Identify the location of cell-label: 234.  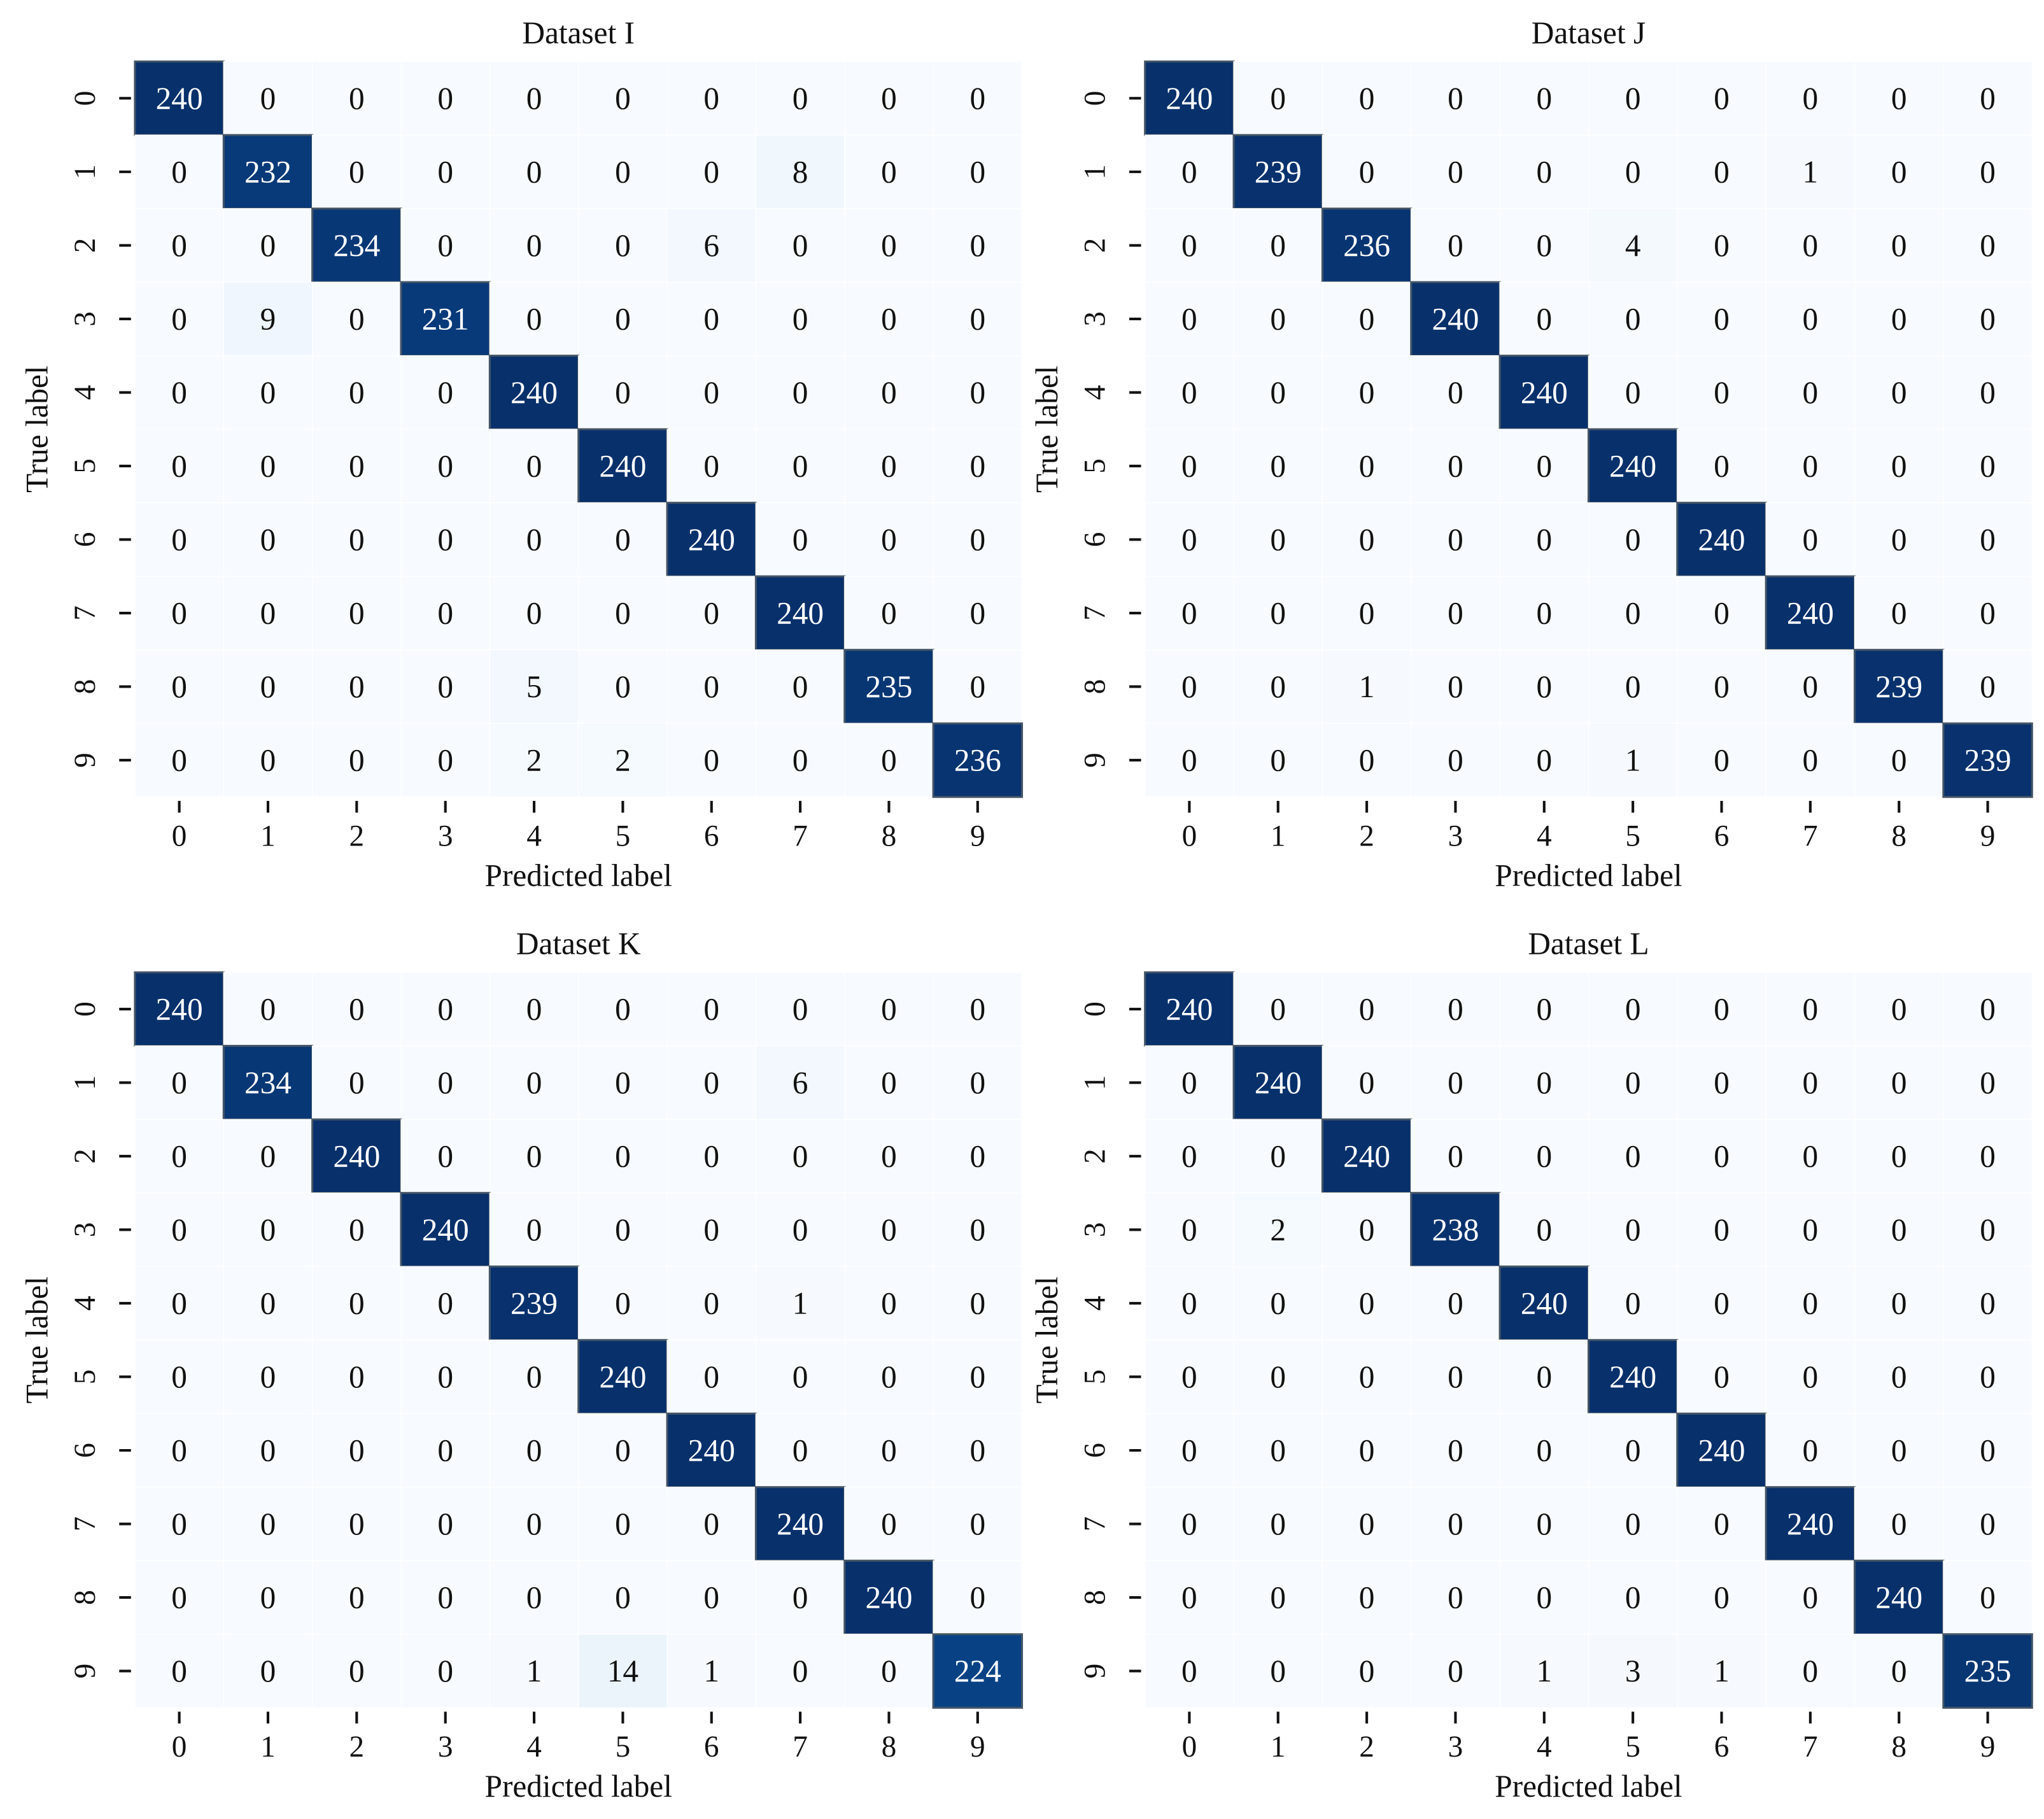
(356, 245).